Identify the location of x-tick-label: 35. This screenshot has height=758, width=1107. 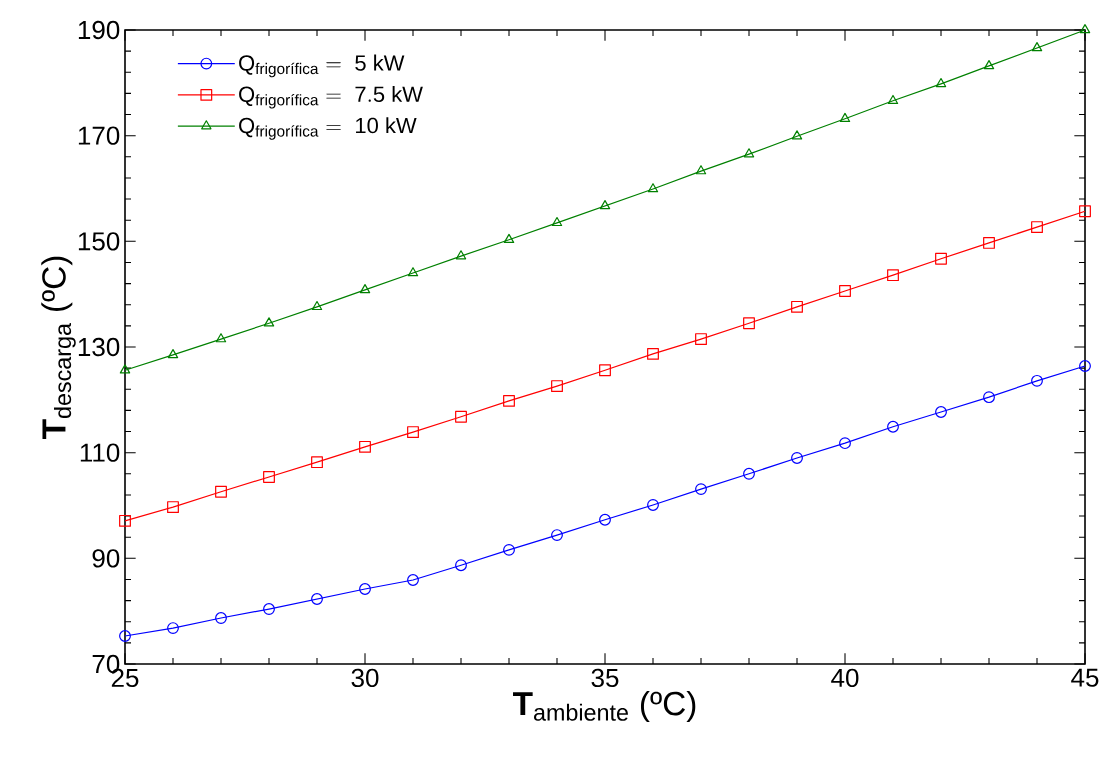
(605, 678).